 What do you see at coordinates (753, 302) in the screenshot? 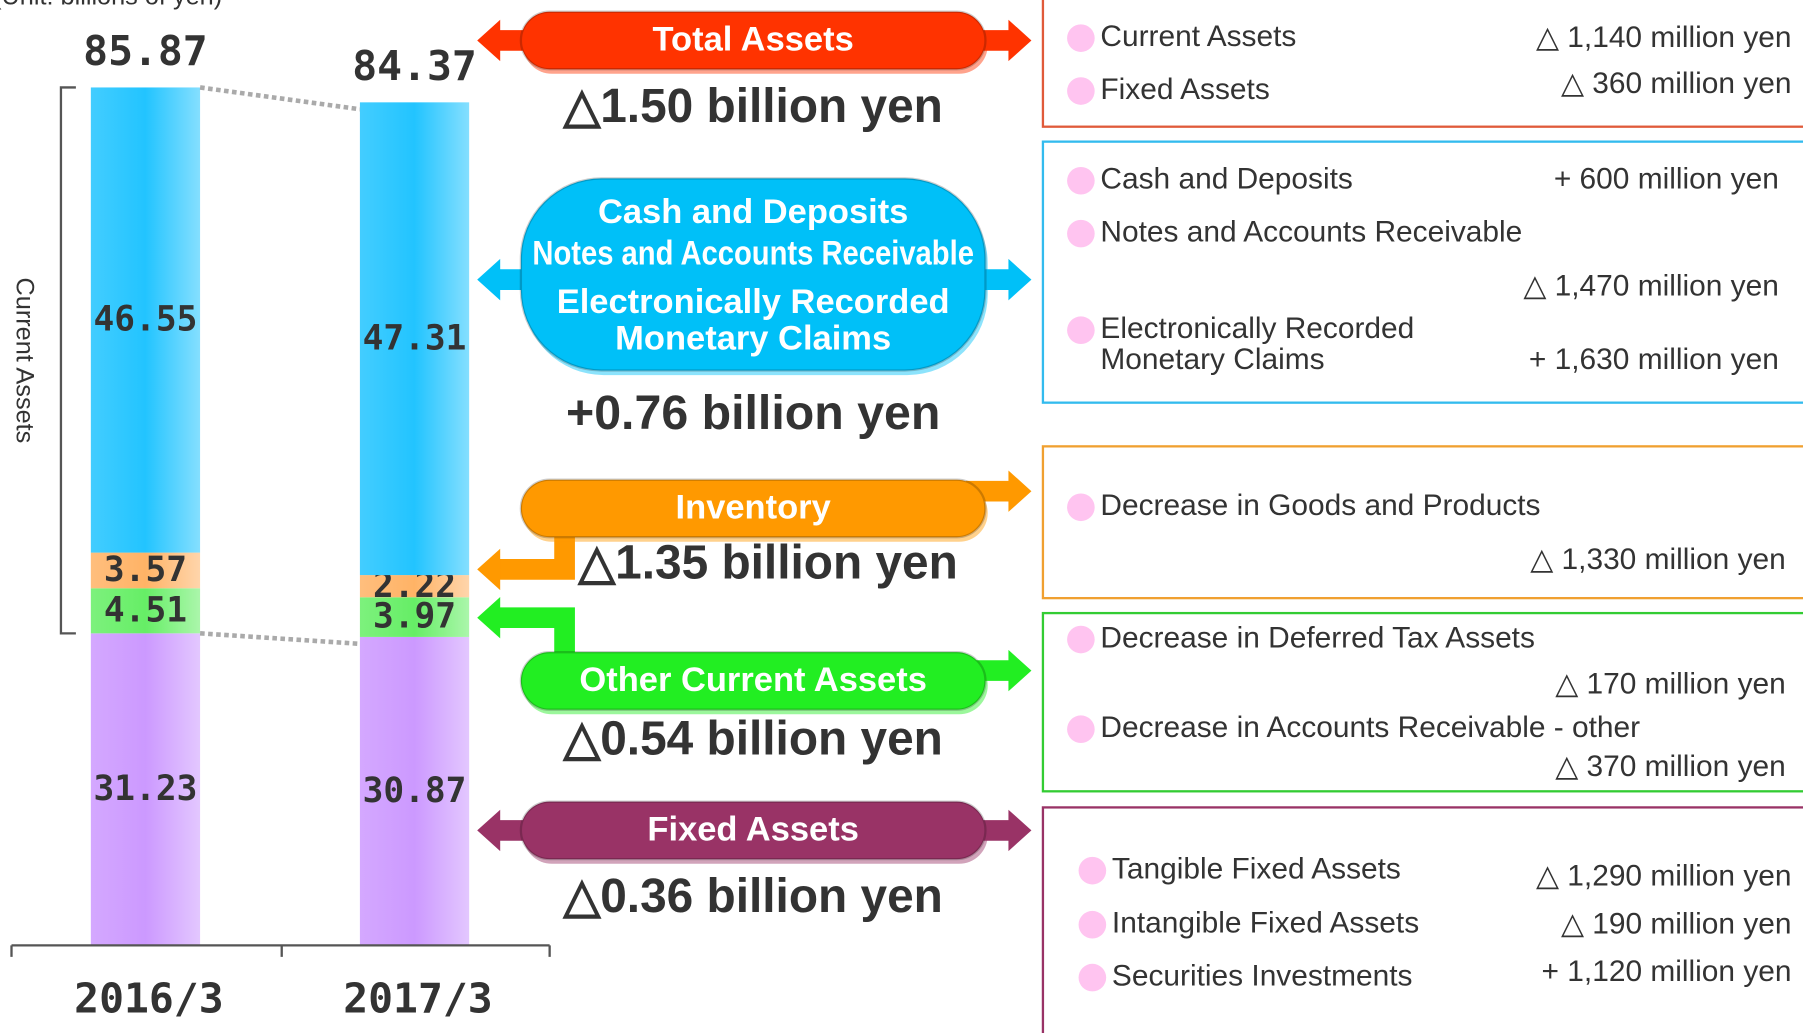
I see `pill-title: Electronically Recorded` at bounding box center [753, 302].